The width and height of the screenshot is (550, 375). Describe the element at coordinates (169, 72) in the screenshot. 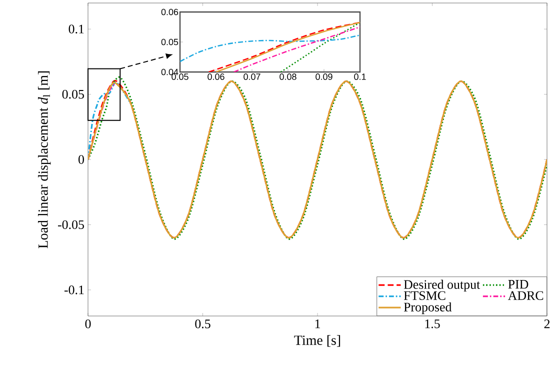

I see `y-tick-label: 0.04` at that location.